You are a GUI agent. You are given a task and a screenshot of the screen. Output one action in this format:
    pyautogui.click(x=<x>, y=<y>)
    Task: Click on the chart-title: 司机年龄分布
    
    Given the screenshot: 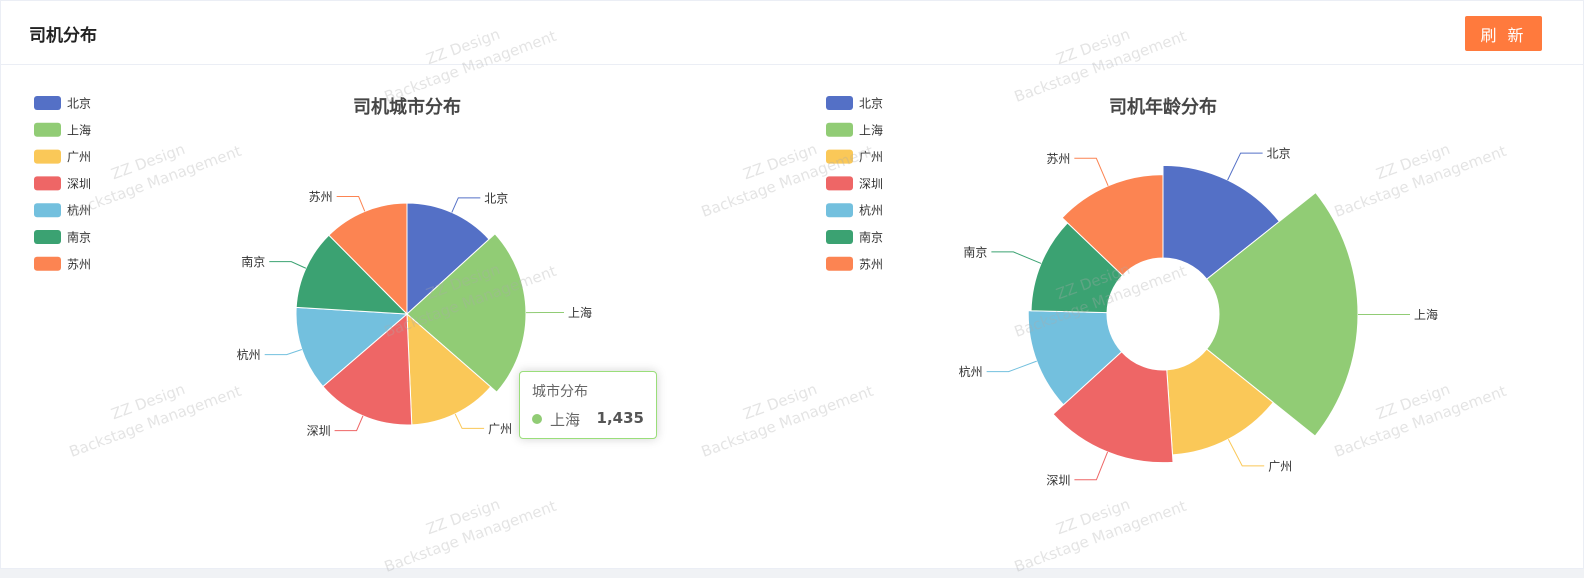 What is the action you would take?
    pyautogui.click(x=1163, y=107)
    